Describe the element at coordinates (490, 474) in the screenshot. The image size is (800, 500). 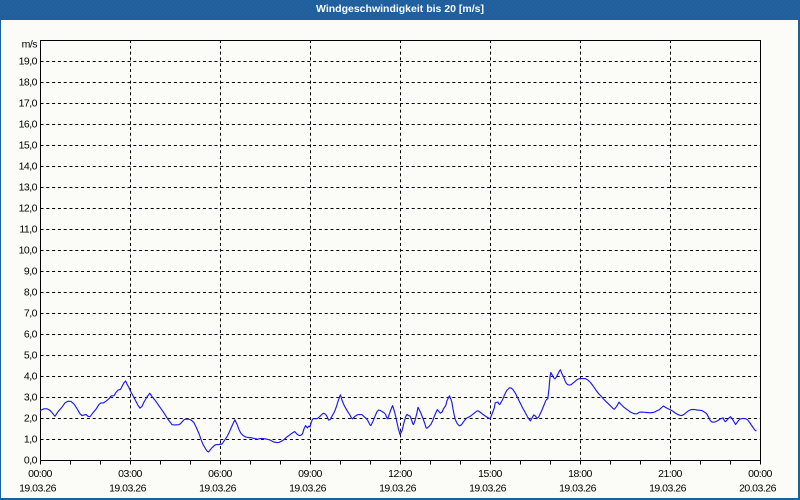
I see `svg-text: 15:00` at that location.